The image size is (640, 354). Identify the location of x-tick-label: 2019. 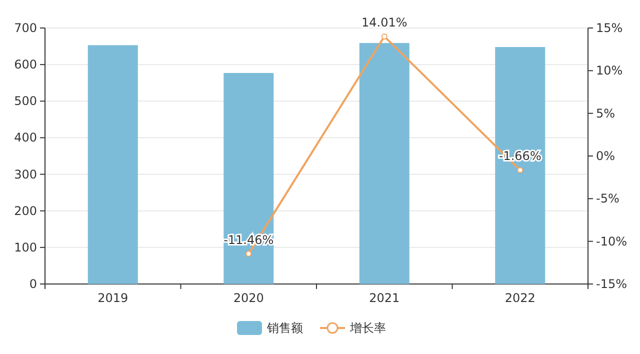
(113, 298).